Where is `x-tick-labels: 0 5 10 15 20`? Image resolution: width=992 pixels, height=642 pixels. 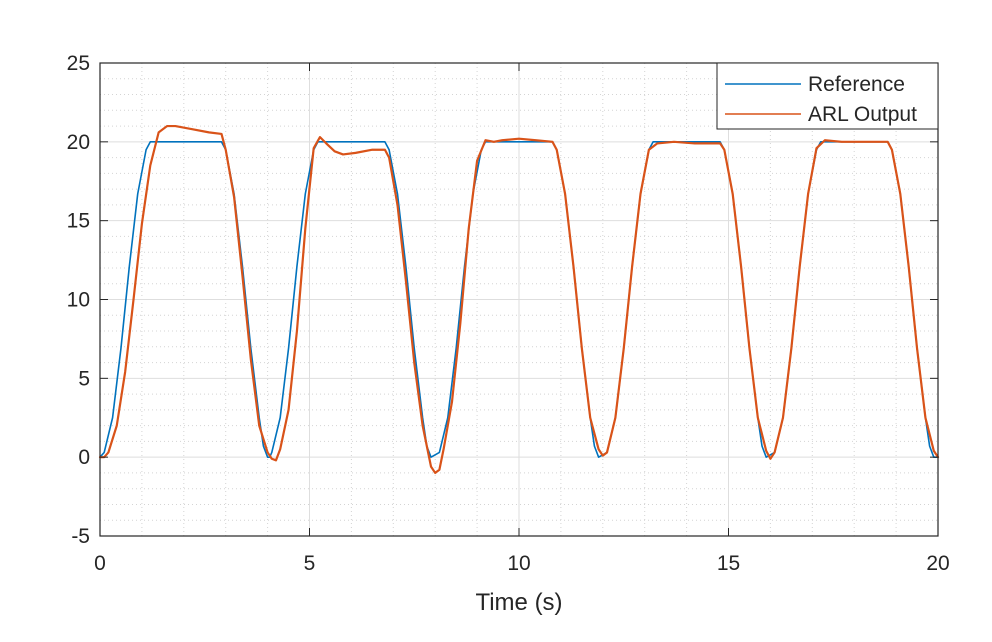
x-tick-labels: 0 5 10 15 20 is located at coordinates (522, 563).